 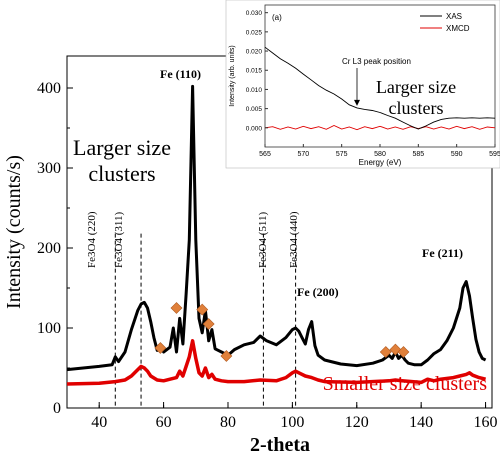 What do you see at coordinates (318, 292) in the screenshot?
I see `annotation-fe200: Fe (200)` at bounding box center [318, 292].